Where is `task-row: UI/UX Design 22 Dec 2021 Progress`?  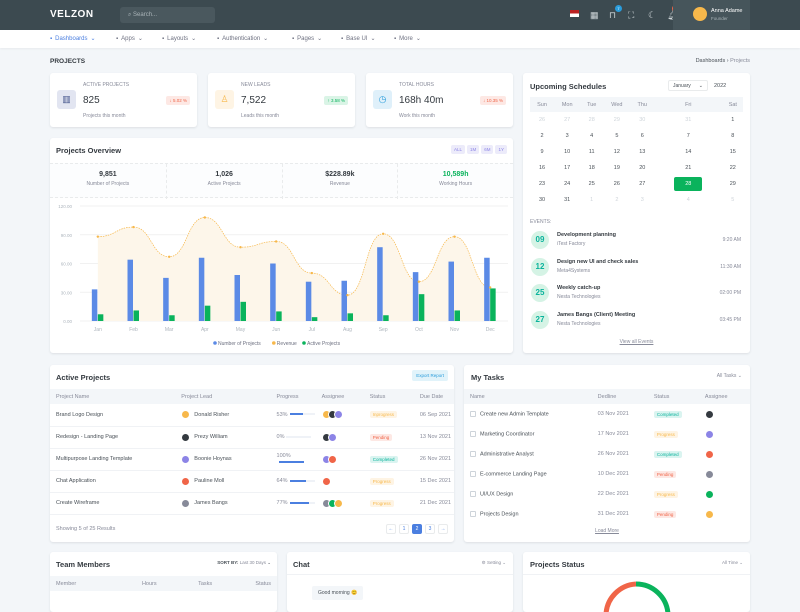 task-row: UI/UX Design 22 Dec 2021 Progress is located at coordinates (607, 494).